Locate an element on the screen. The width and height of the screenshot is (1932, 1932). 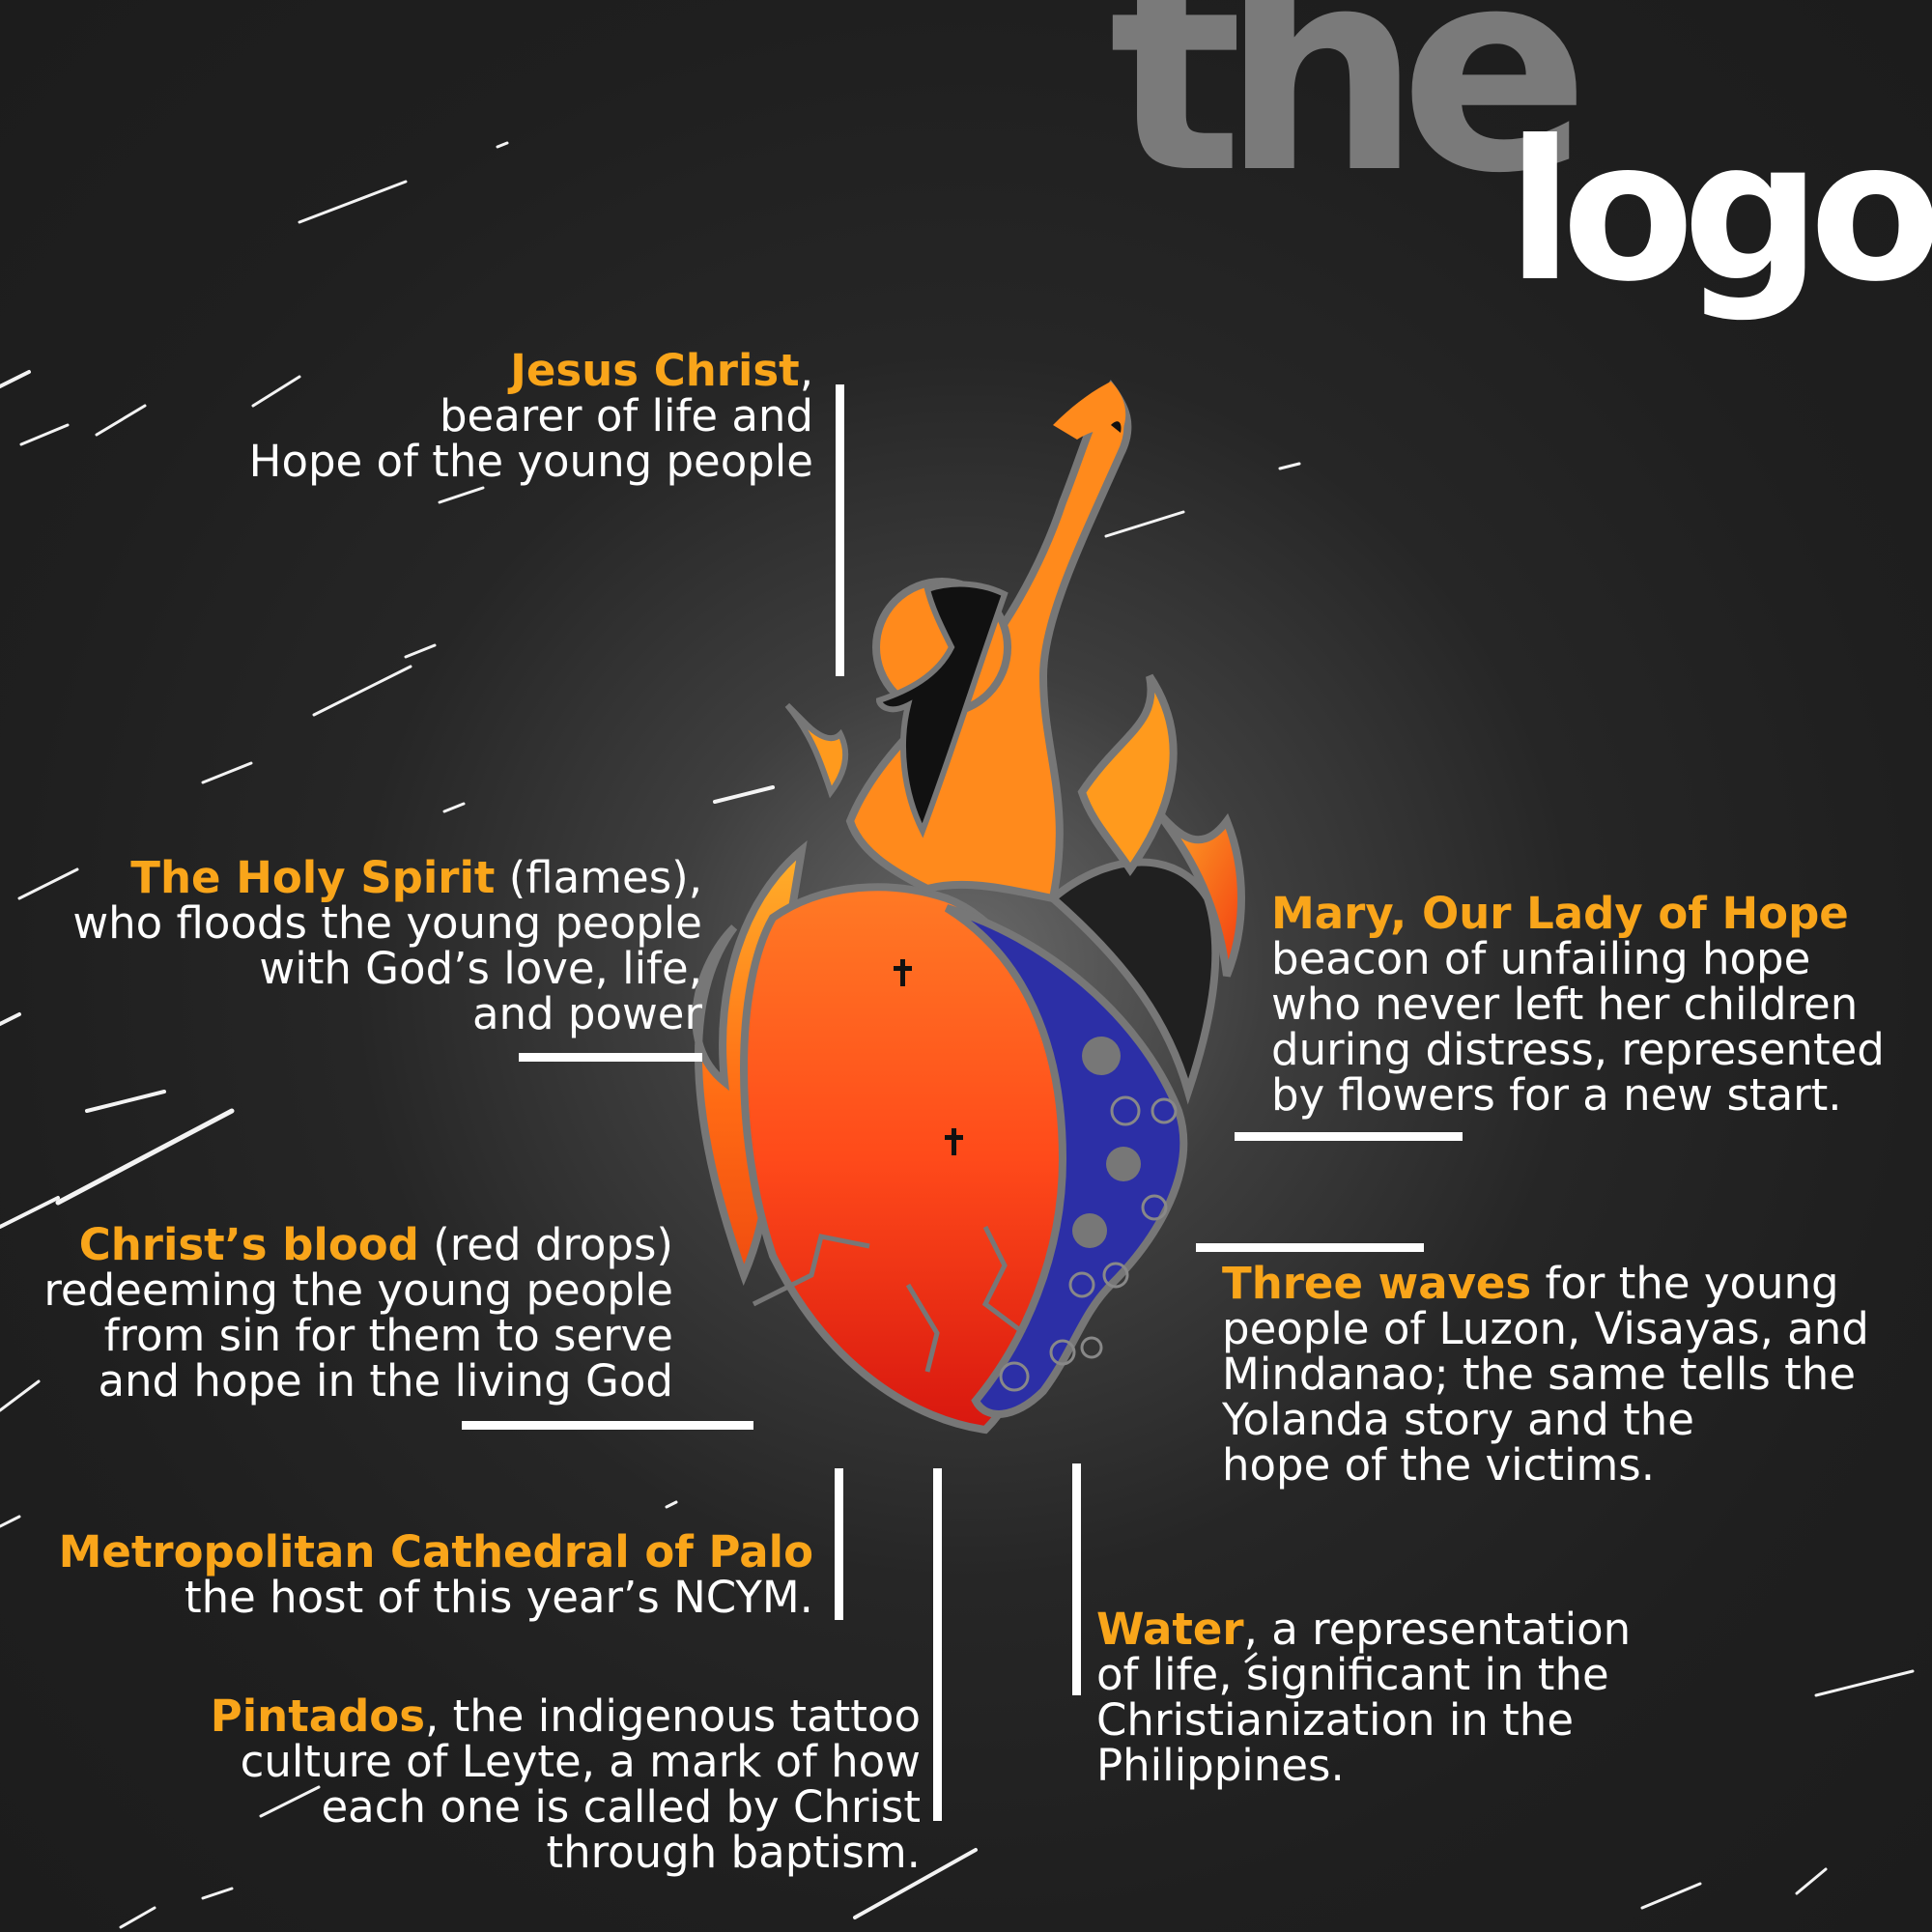
right-flame is located at coordinates (1195, 888).